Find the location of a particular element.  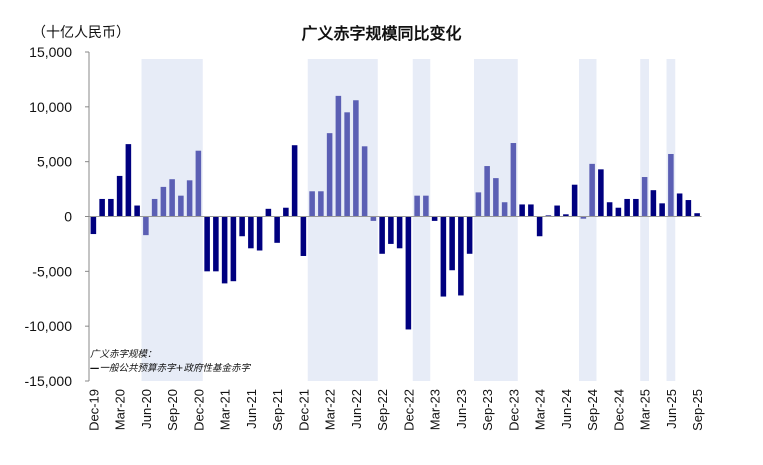

x-tick-label-Dec-20: Dec-20 is located at coordinates (198, 410).